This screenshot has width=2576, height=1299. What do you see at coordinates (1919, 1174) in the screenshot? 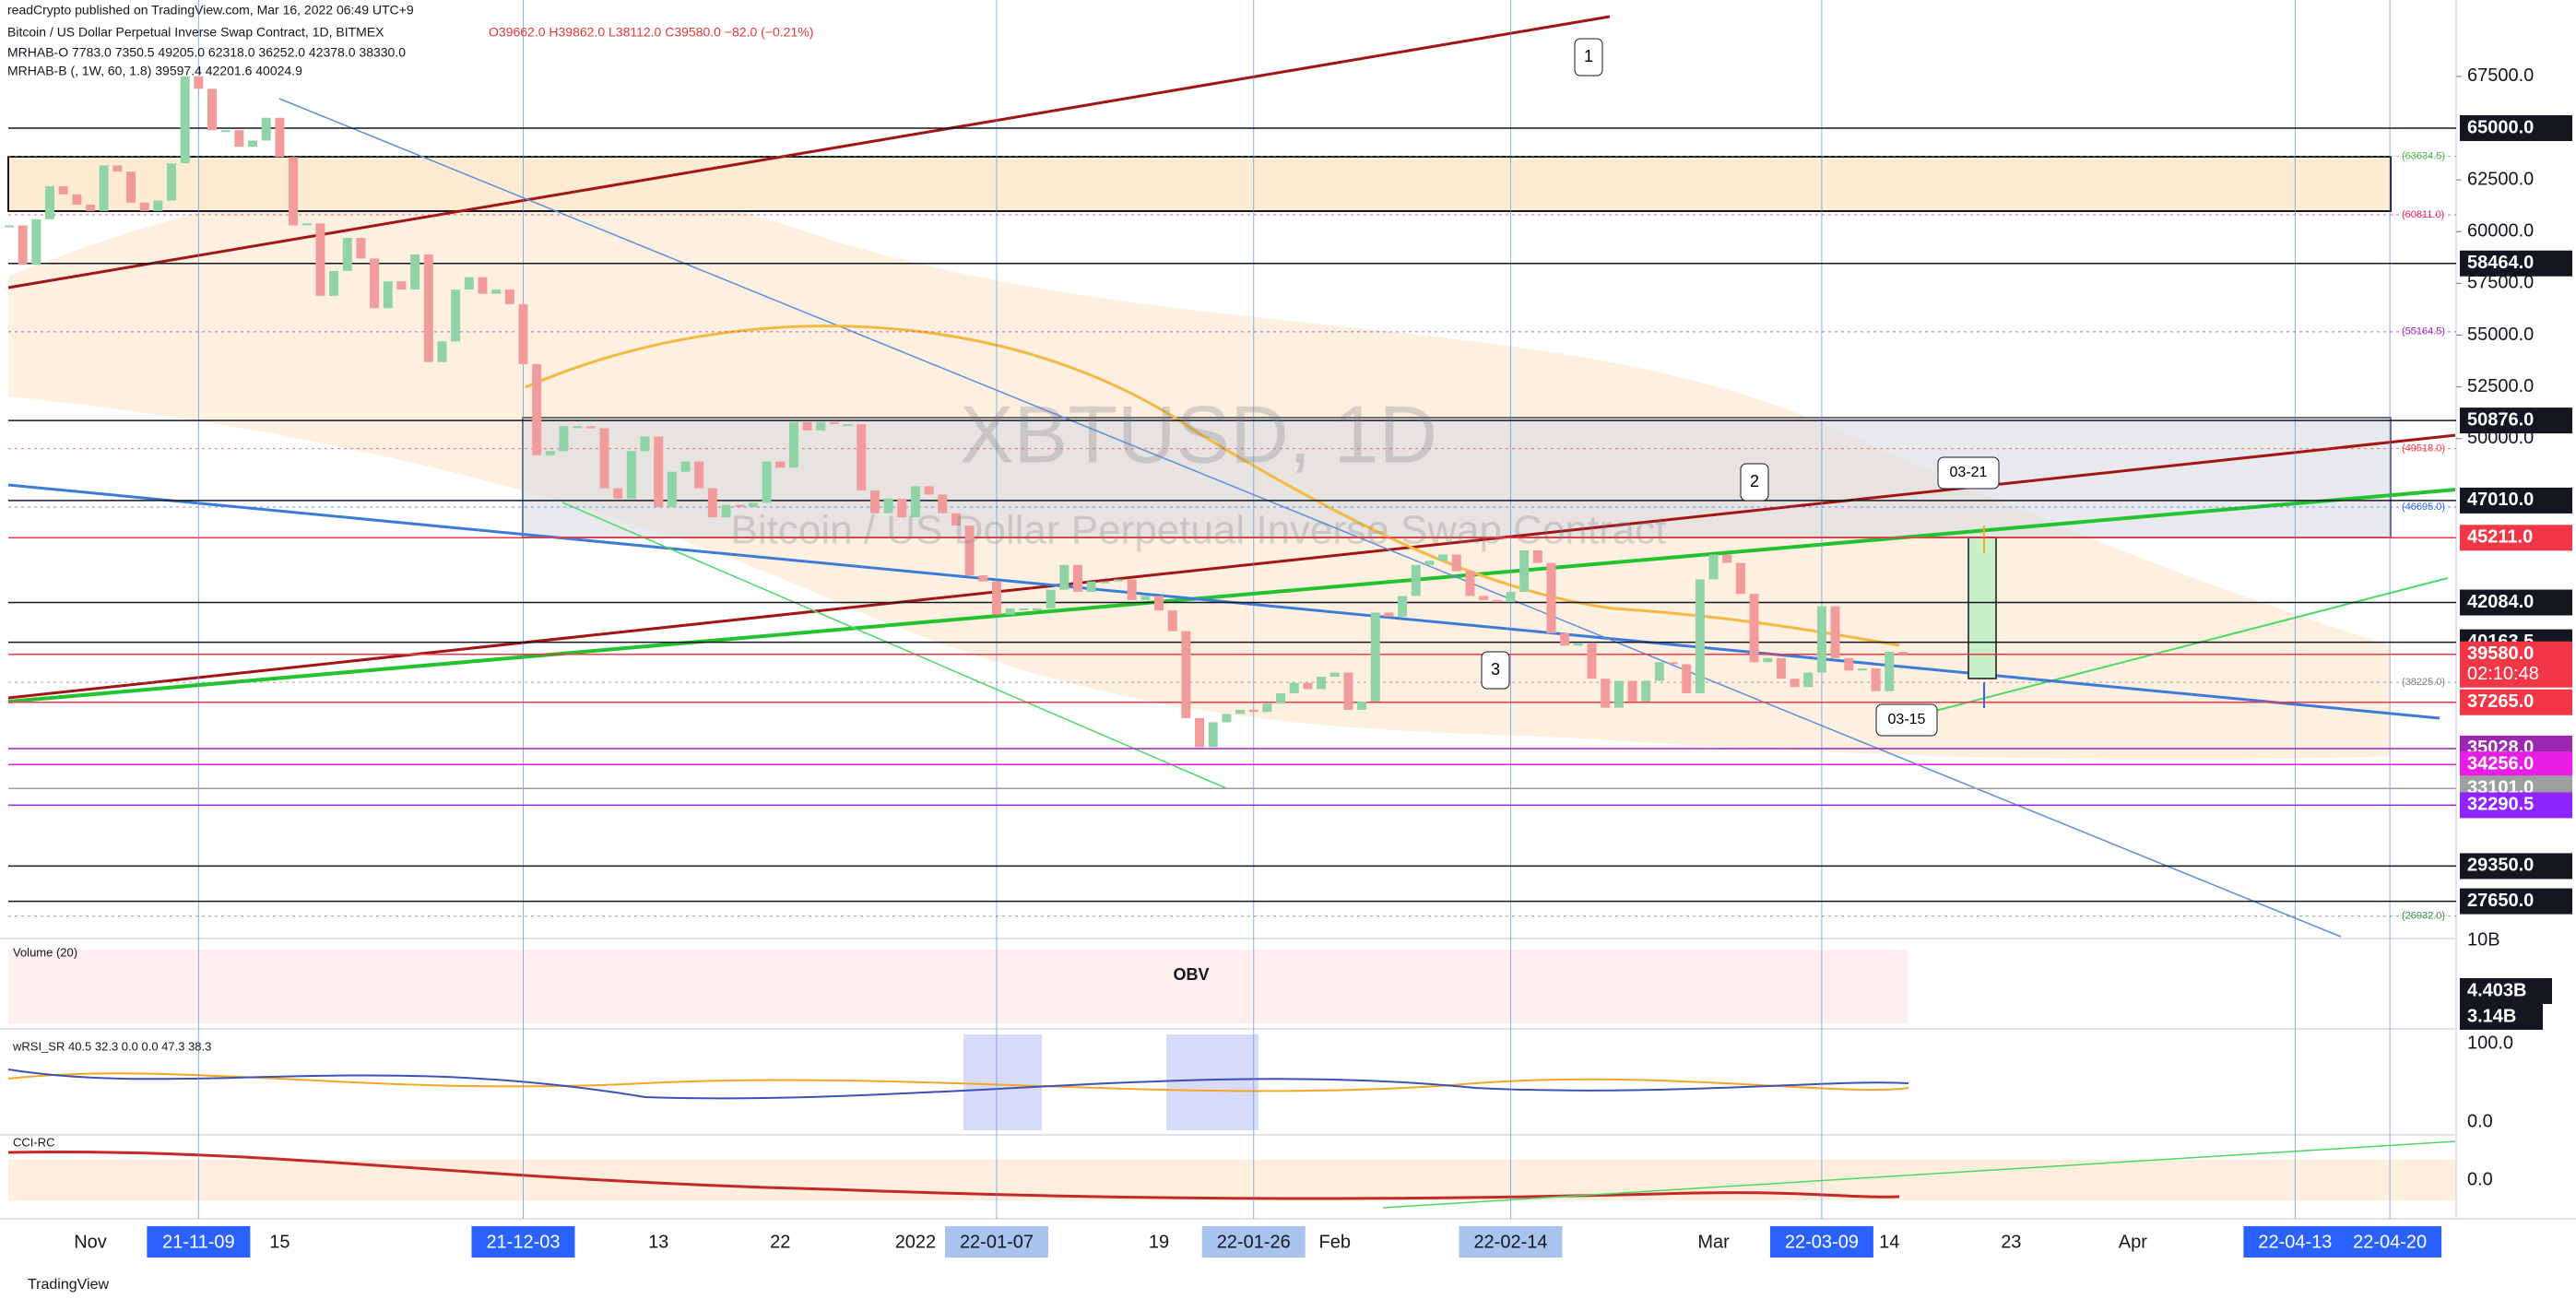
I see `trendline` at bounding box center [1919, 1174].